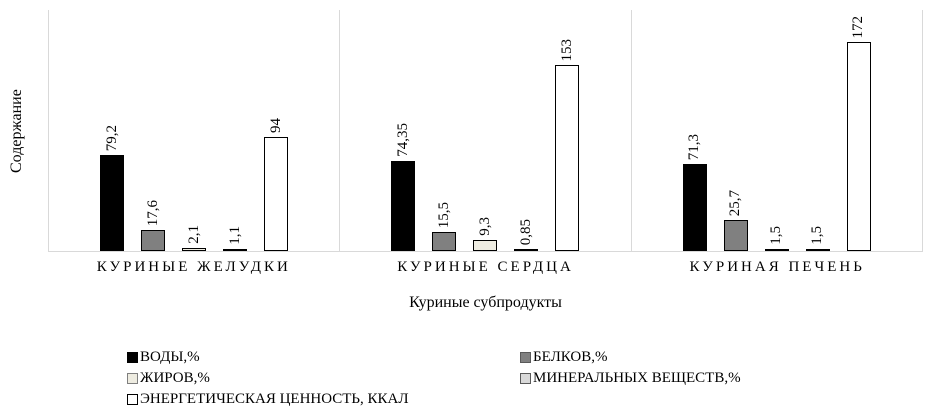  I want to click on bar-cell: 15,5, so click(444, 130).